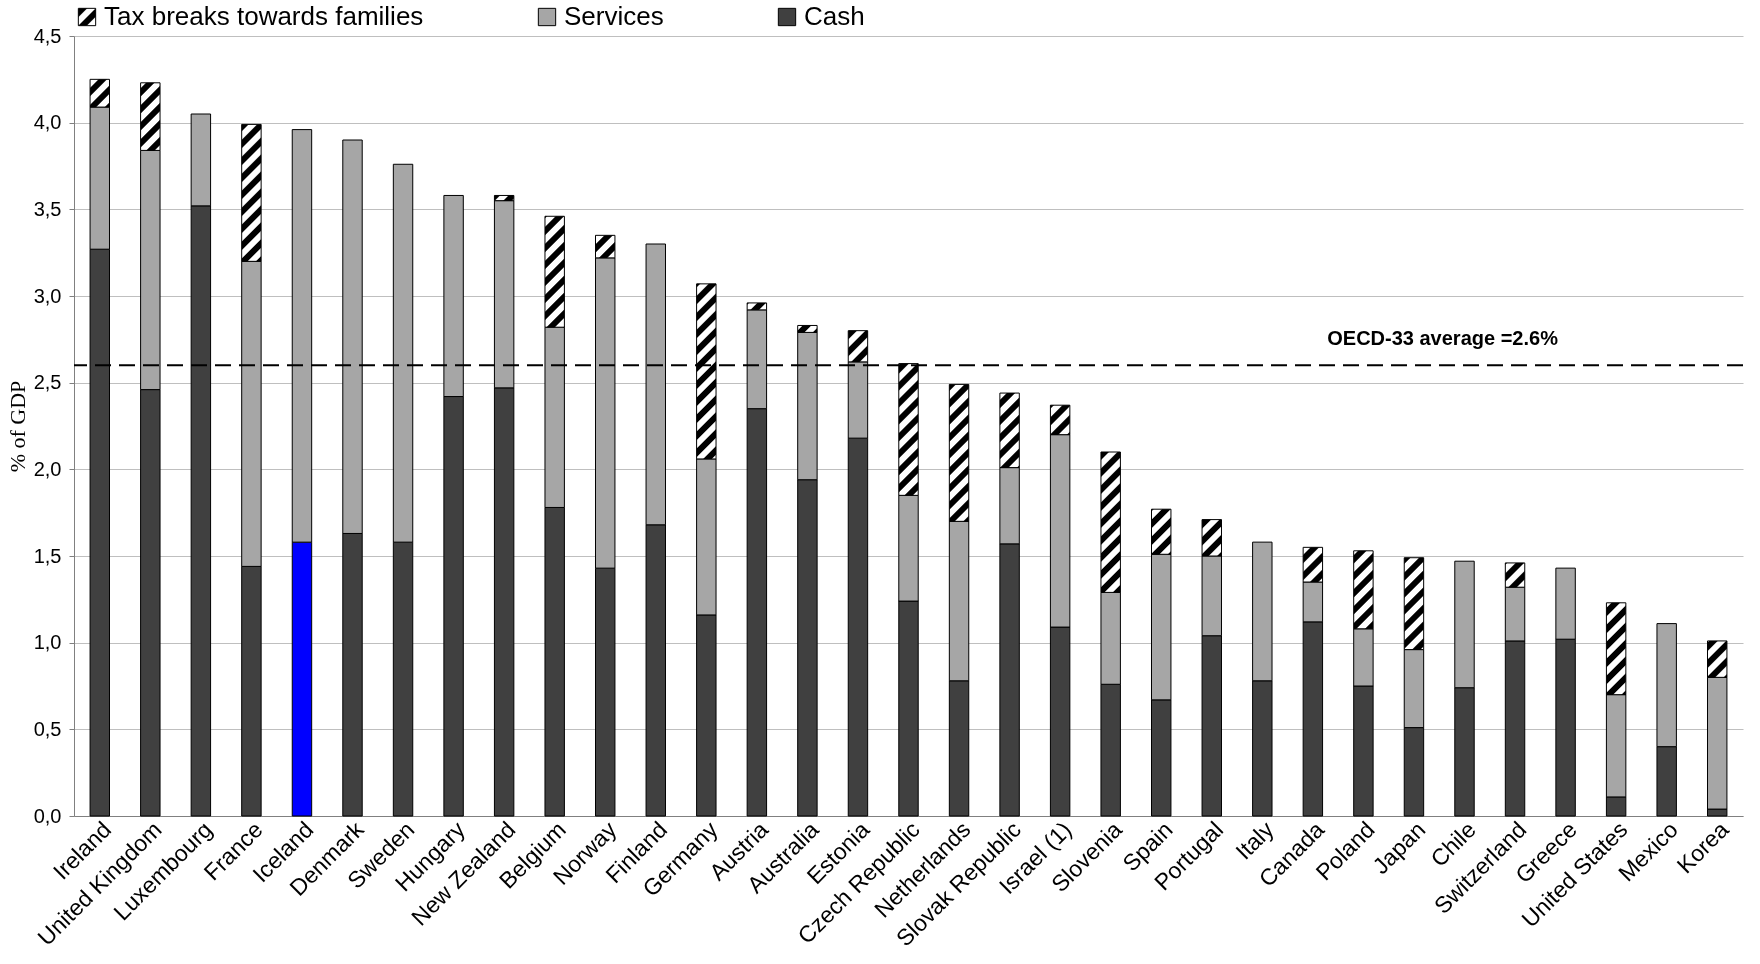  I want to click on legend-label: Cash, so click(834, 16).